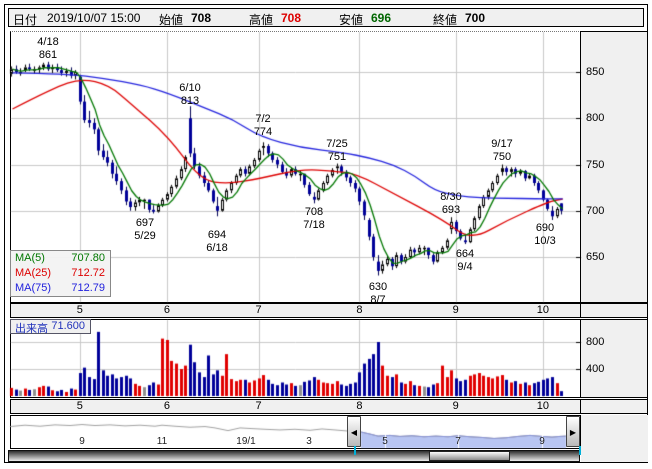  What do you see at coordinates (171, 20) in the screenshot?
I see `open-label: 始値` at bounding box center [171, 20].